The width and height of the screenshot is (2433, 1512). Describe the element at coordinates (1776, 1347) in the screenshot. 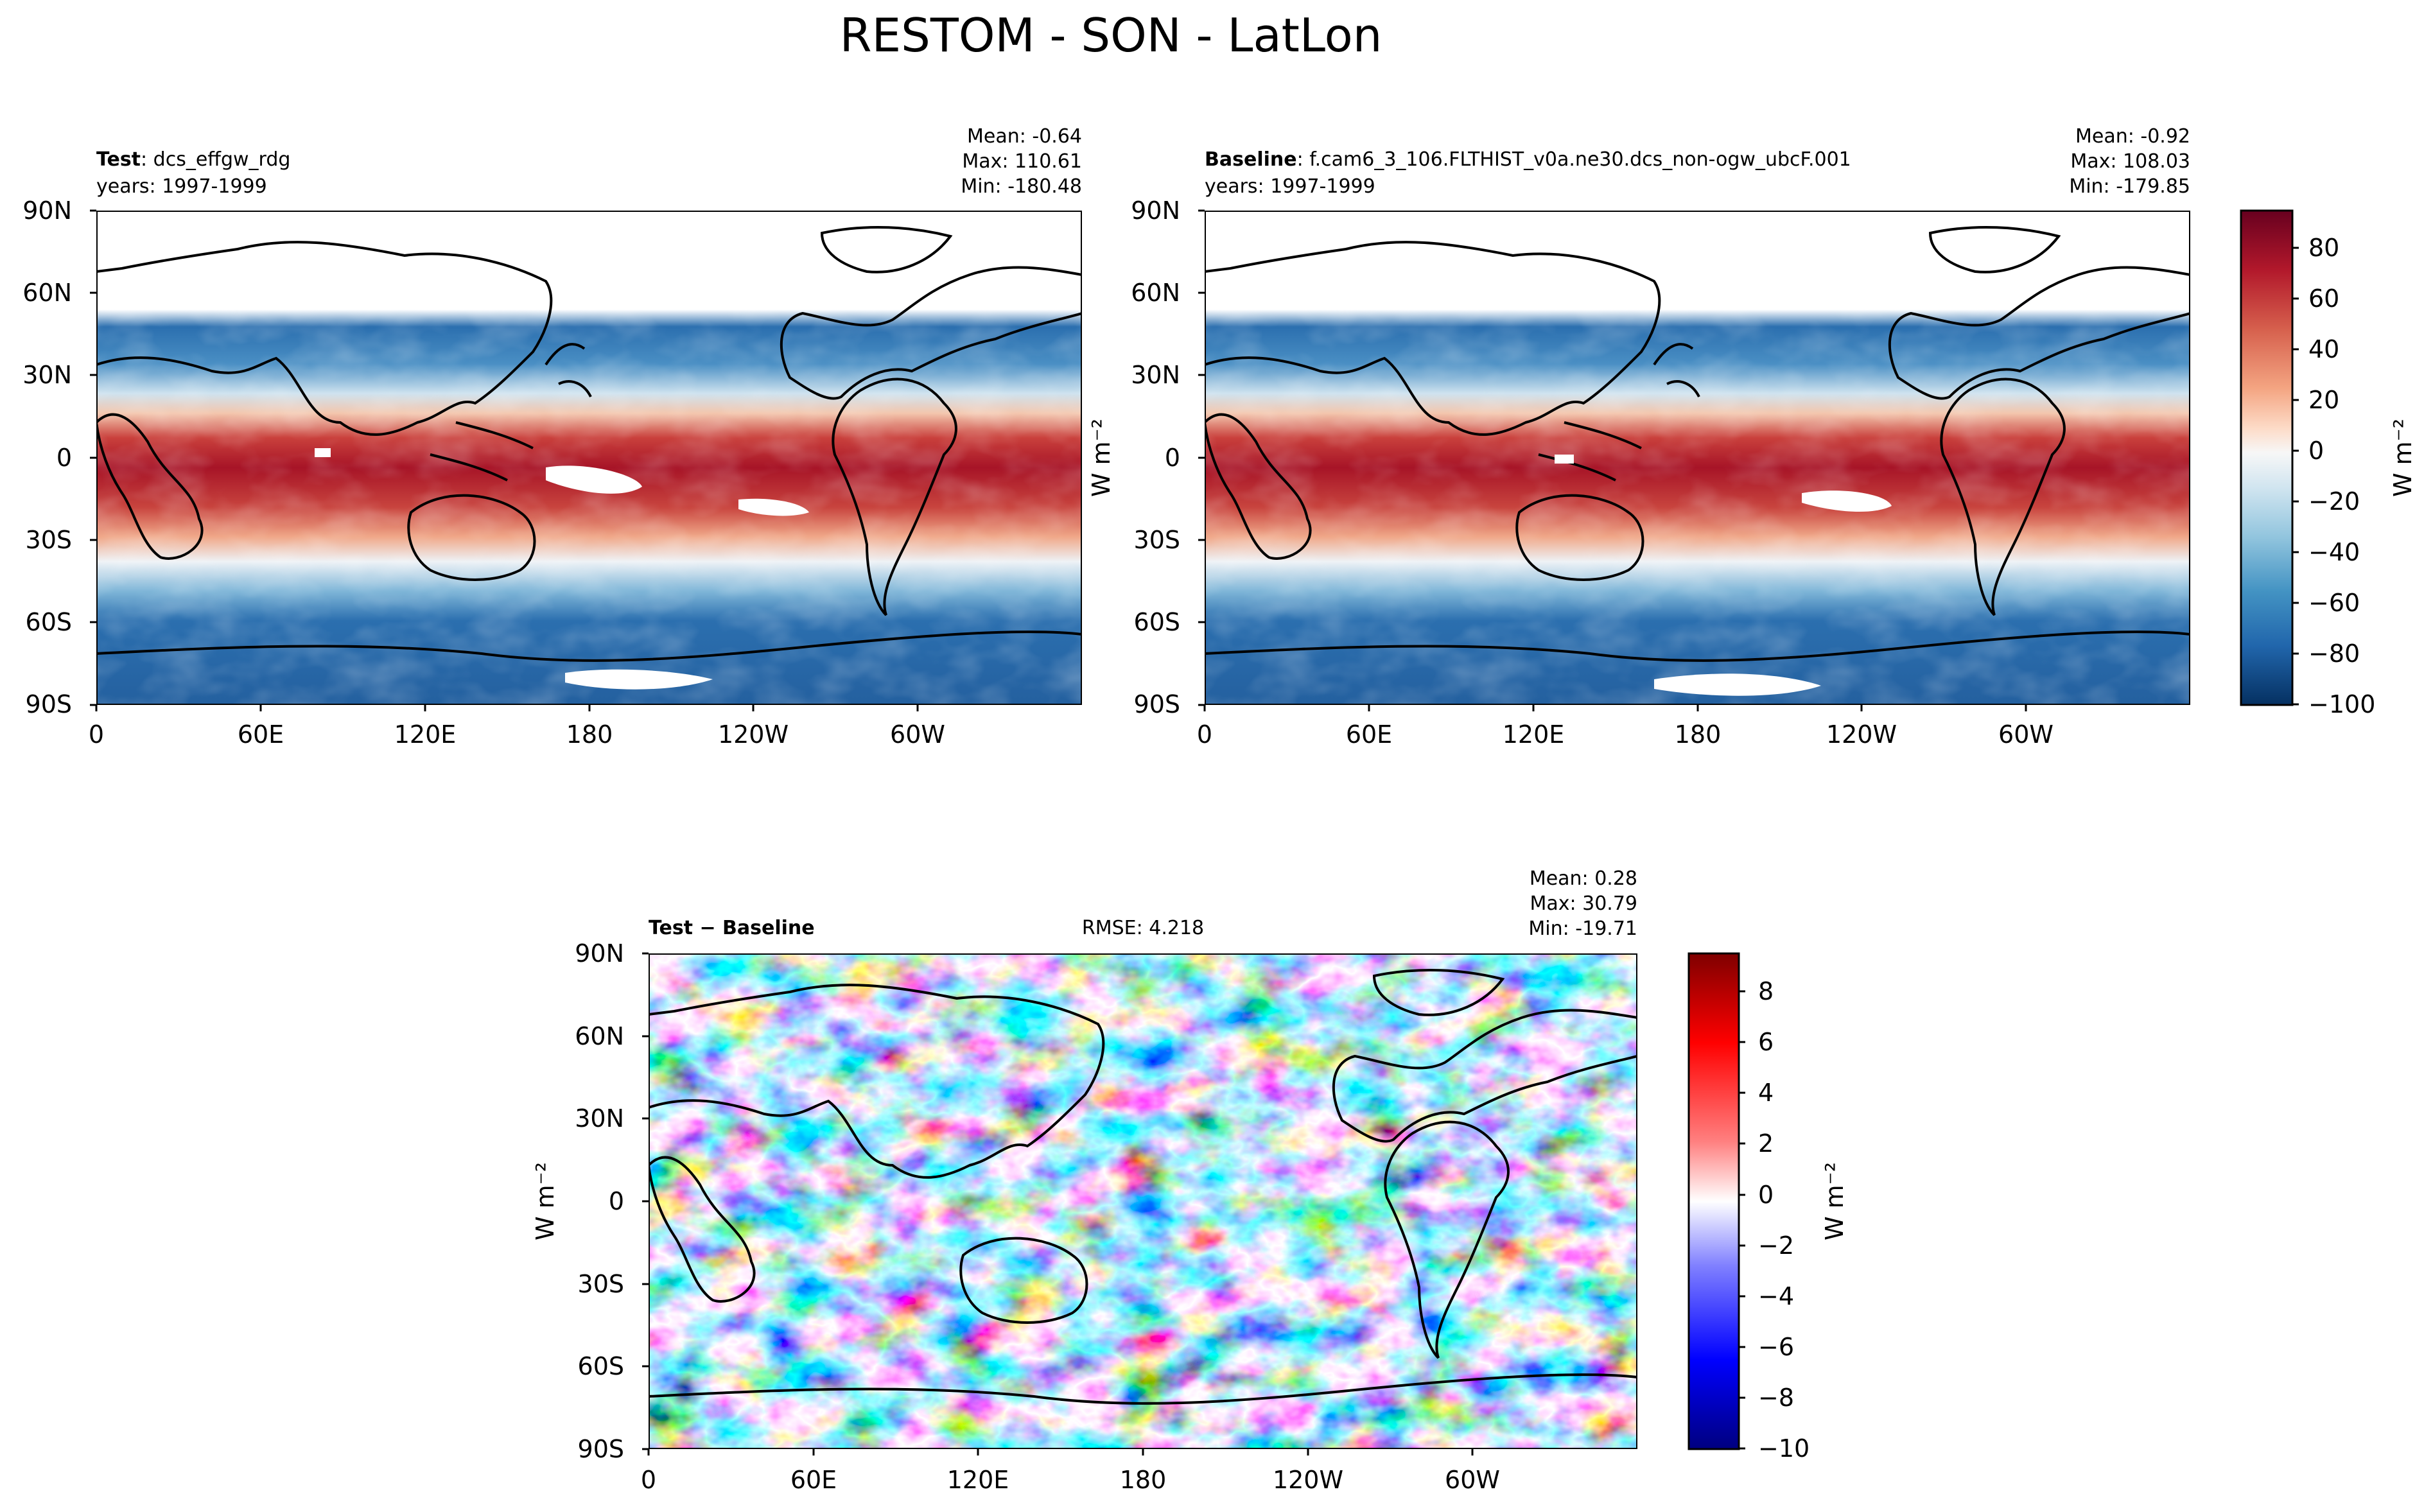

I see `diff-cb-tick: −6` at that location.